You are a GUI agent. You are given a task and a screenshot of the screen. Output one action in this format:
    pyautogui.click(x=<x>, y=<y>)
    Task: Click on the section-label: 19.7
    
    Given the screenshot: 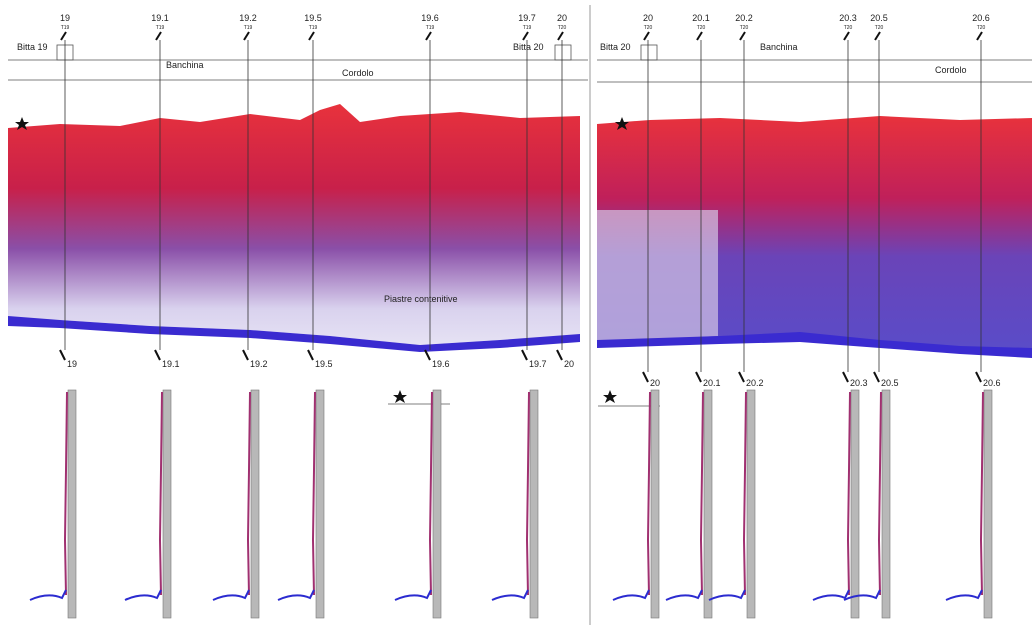 What is the action you would take?
    pyautogui.click(x=527, y=18)
    